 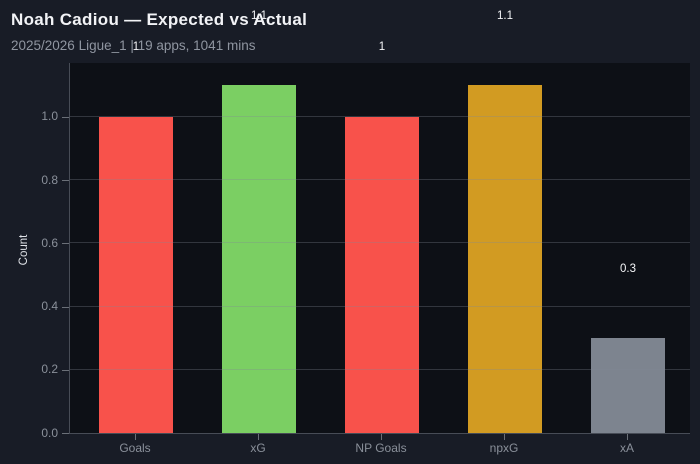 I want to click on bar-npxg, so click(x=505, y=259).